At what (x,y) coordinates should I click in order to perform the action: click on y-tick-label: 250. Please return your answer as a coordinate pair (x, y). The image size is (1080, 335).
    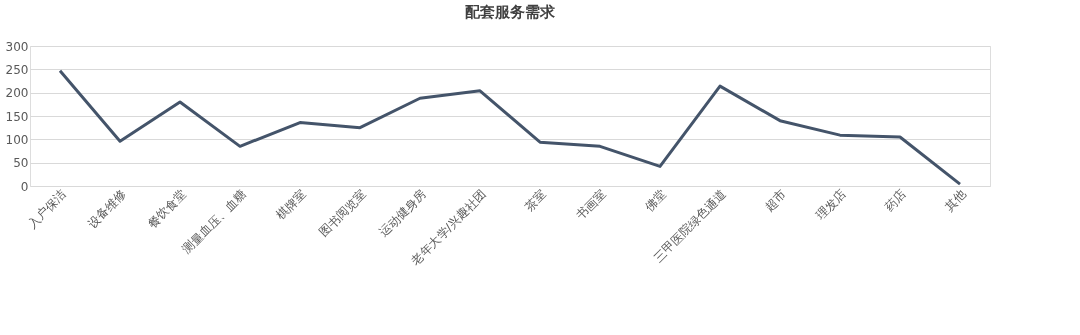
    Looking at the image, I should click on (17, 69).